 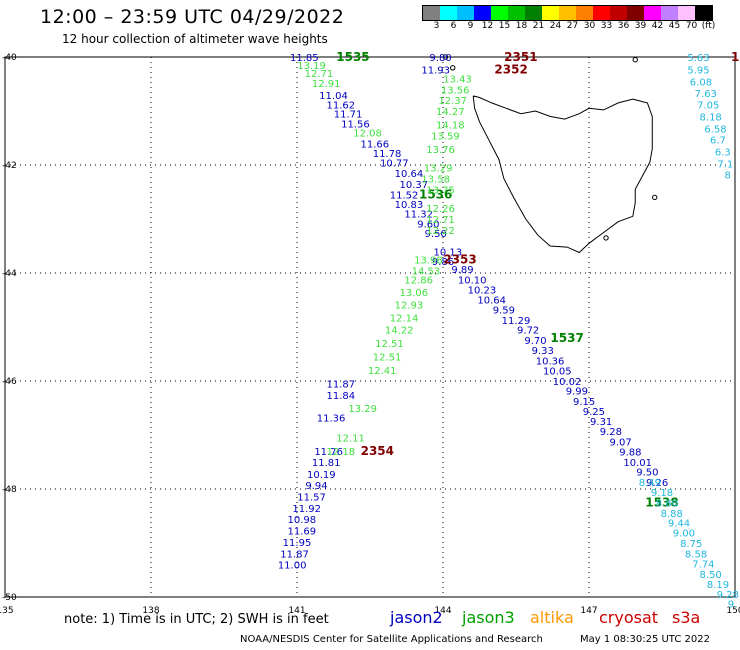 What do you see at coordinates (557, 372) in the screenshot?
I see `swh-value-label: 10.05` at bounding box center [557, 372].